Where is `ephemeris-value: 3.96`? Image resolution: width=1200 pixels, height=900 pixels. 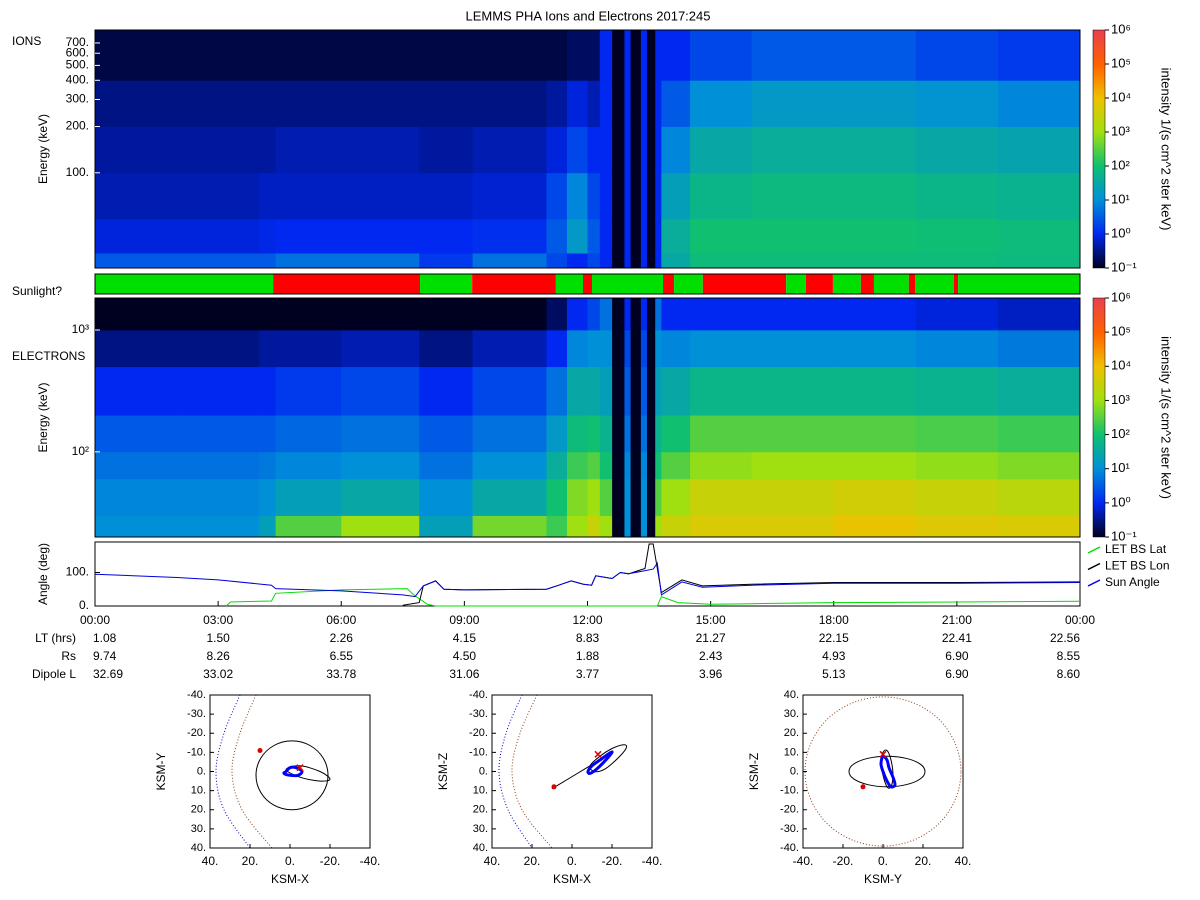
ephemeris-value: 3.96 is located at coordinates (711, 674).